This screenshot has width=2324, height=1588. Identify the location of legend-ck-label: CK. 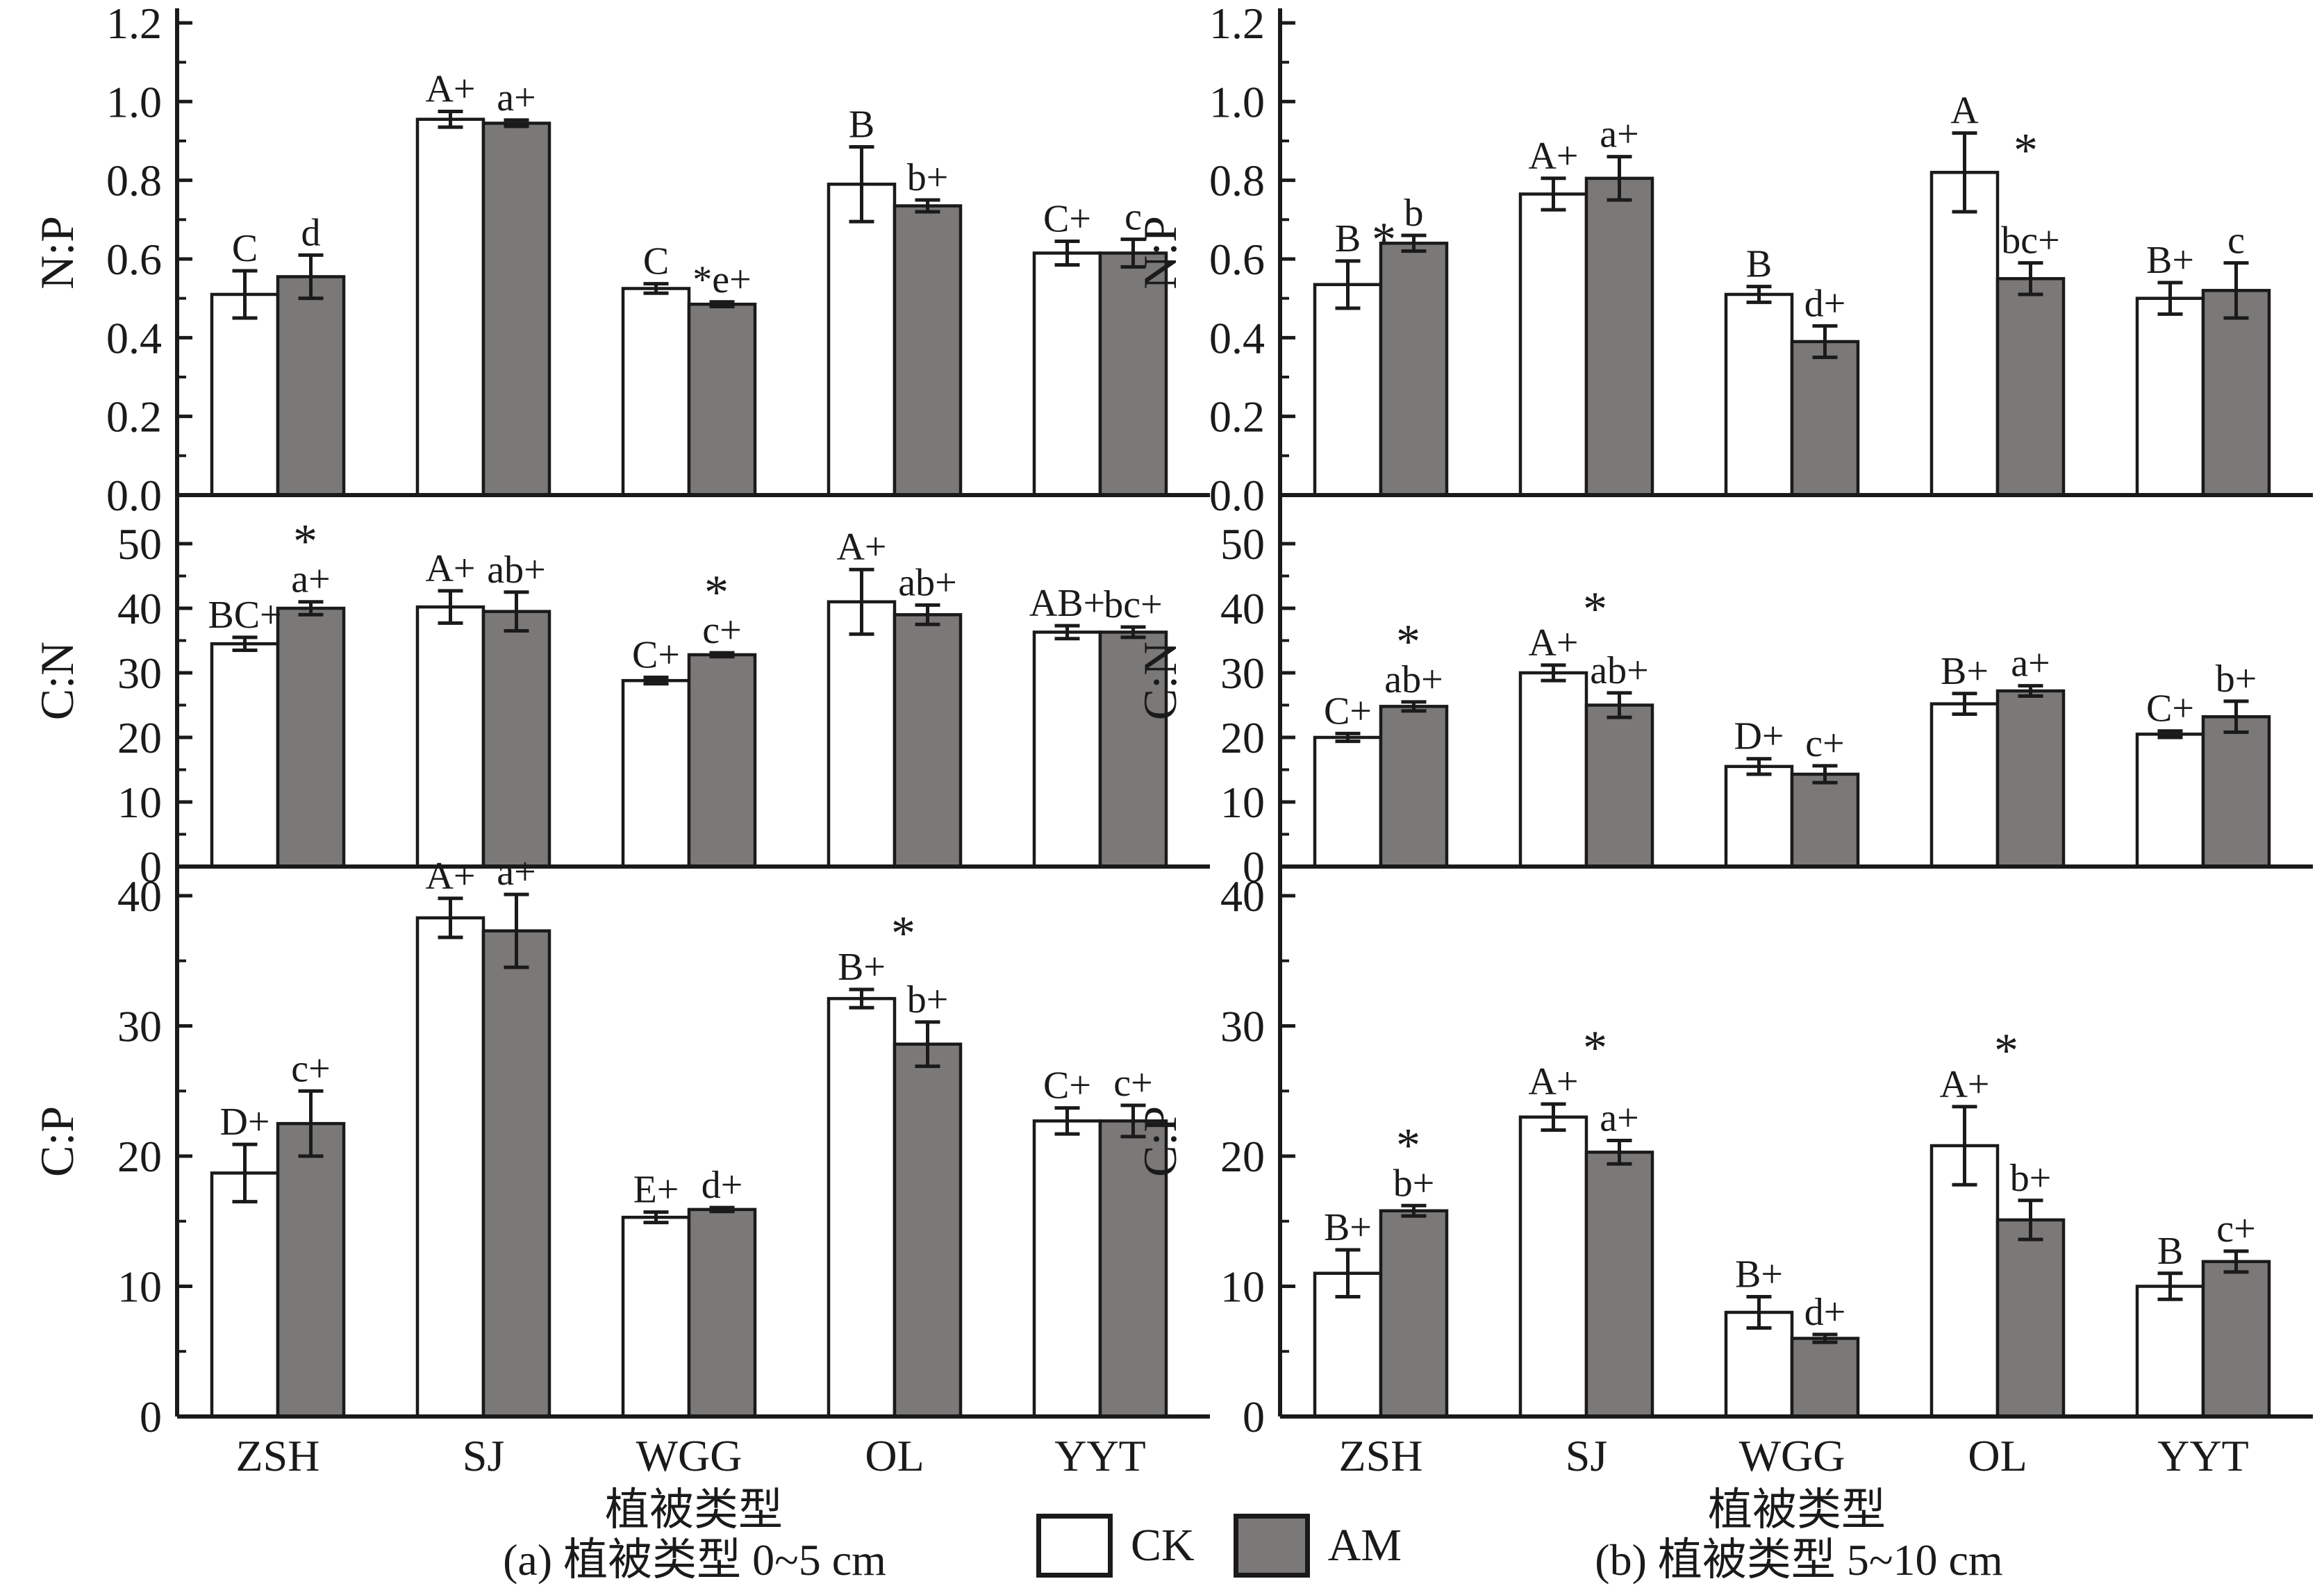
(1163, 1546).